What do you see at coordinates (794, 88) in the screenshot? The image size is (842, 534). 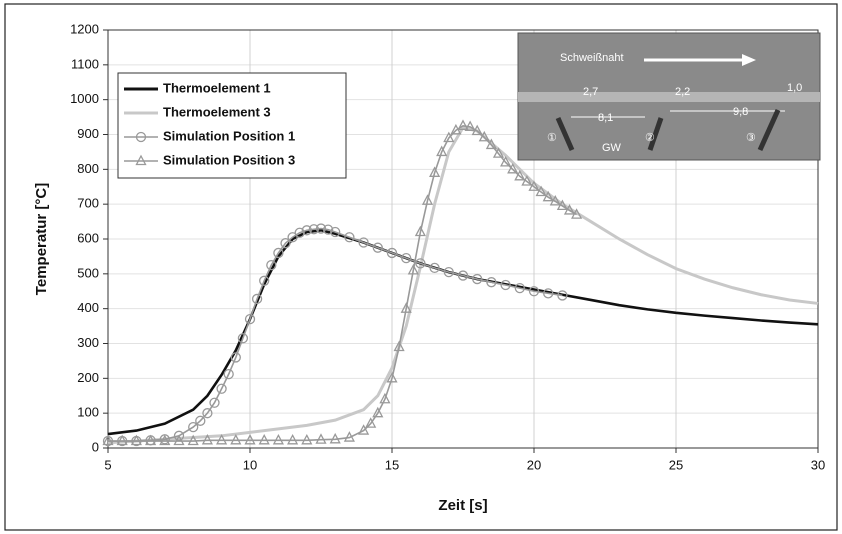 I see `inset-label: 1,0` at bounding box center [794, 88].